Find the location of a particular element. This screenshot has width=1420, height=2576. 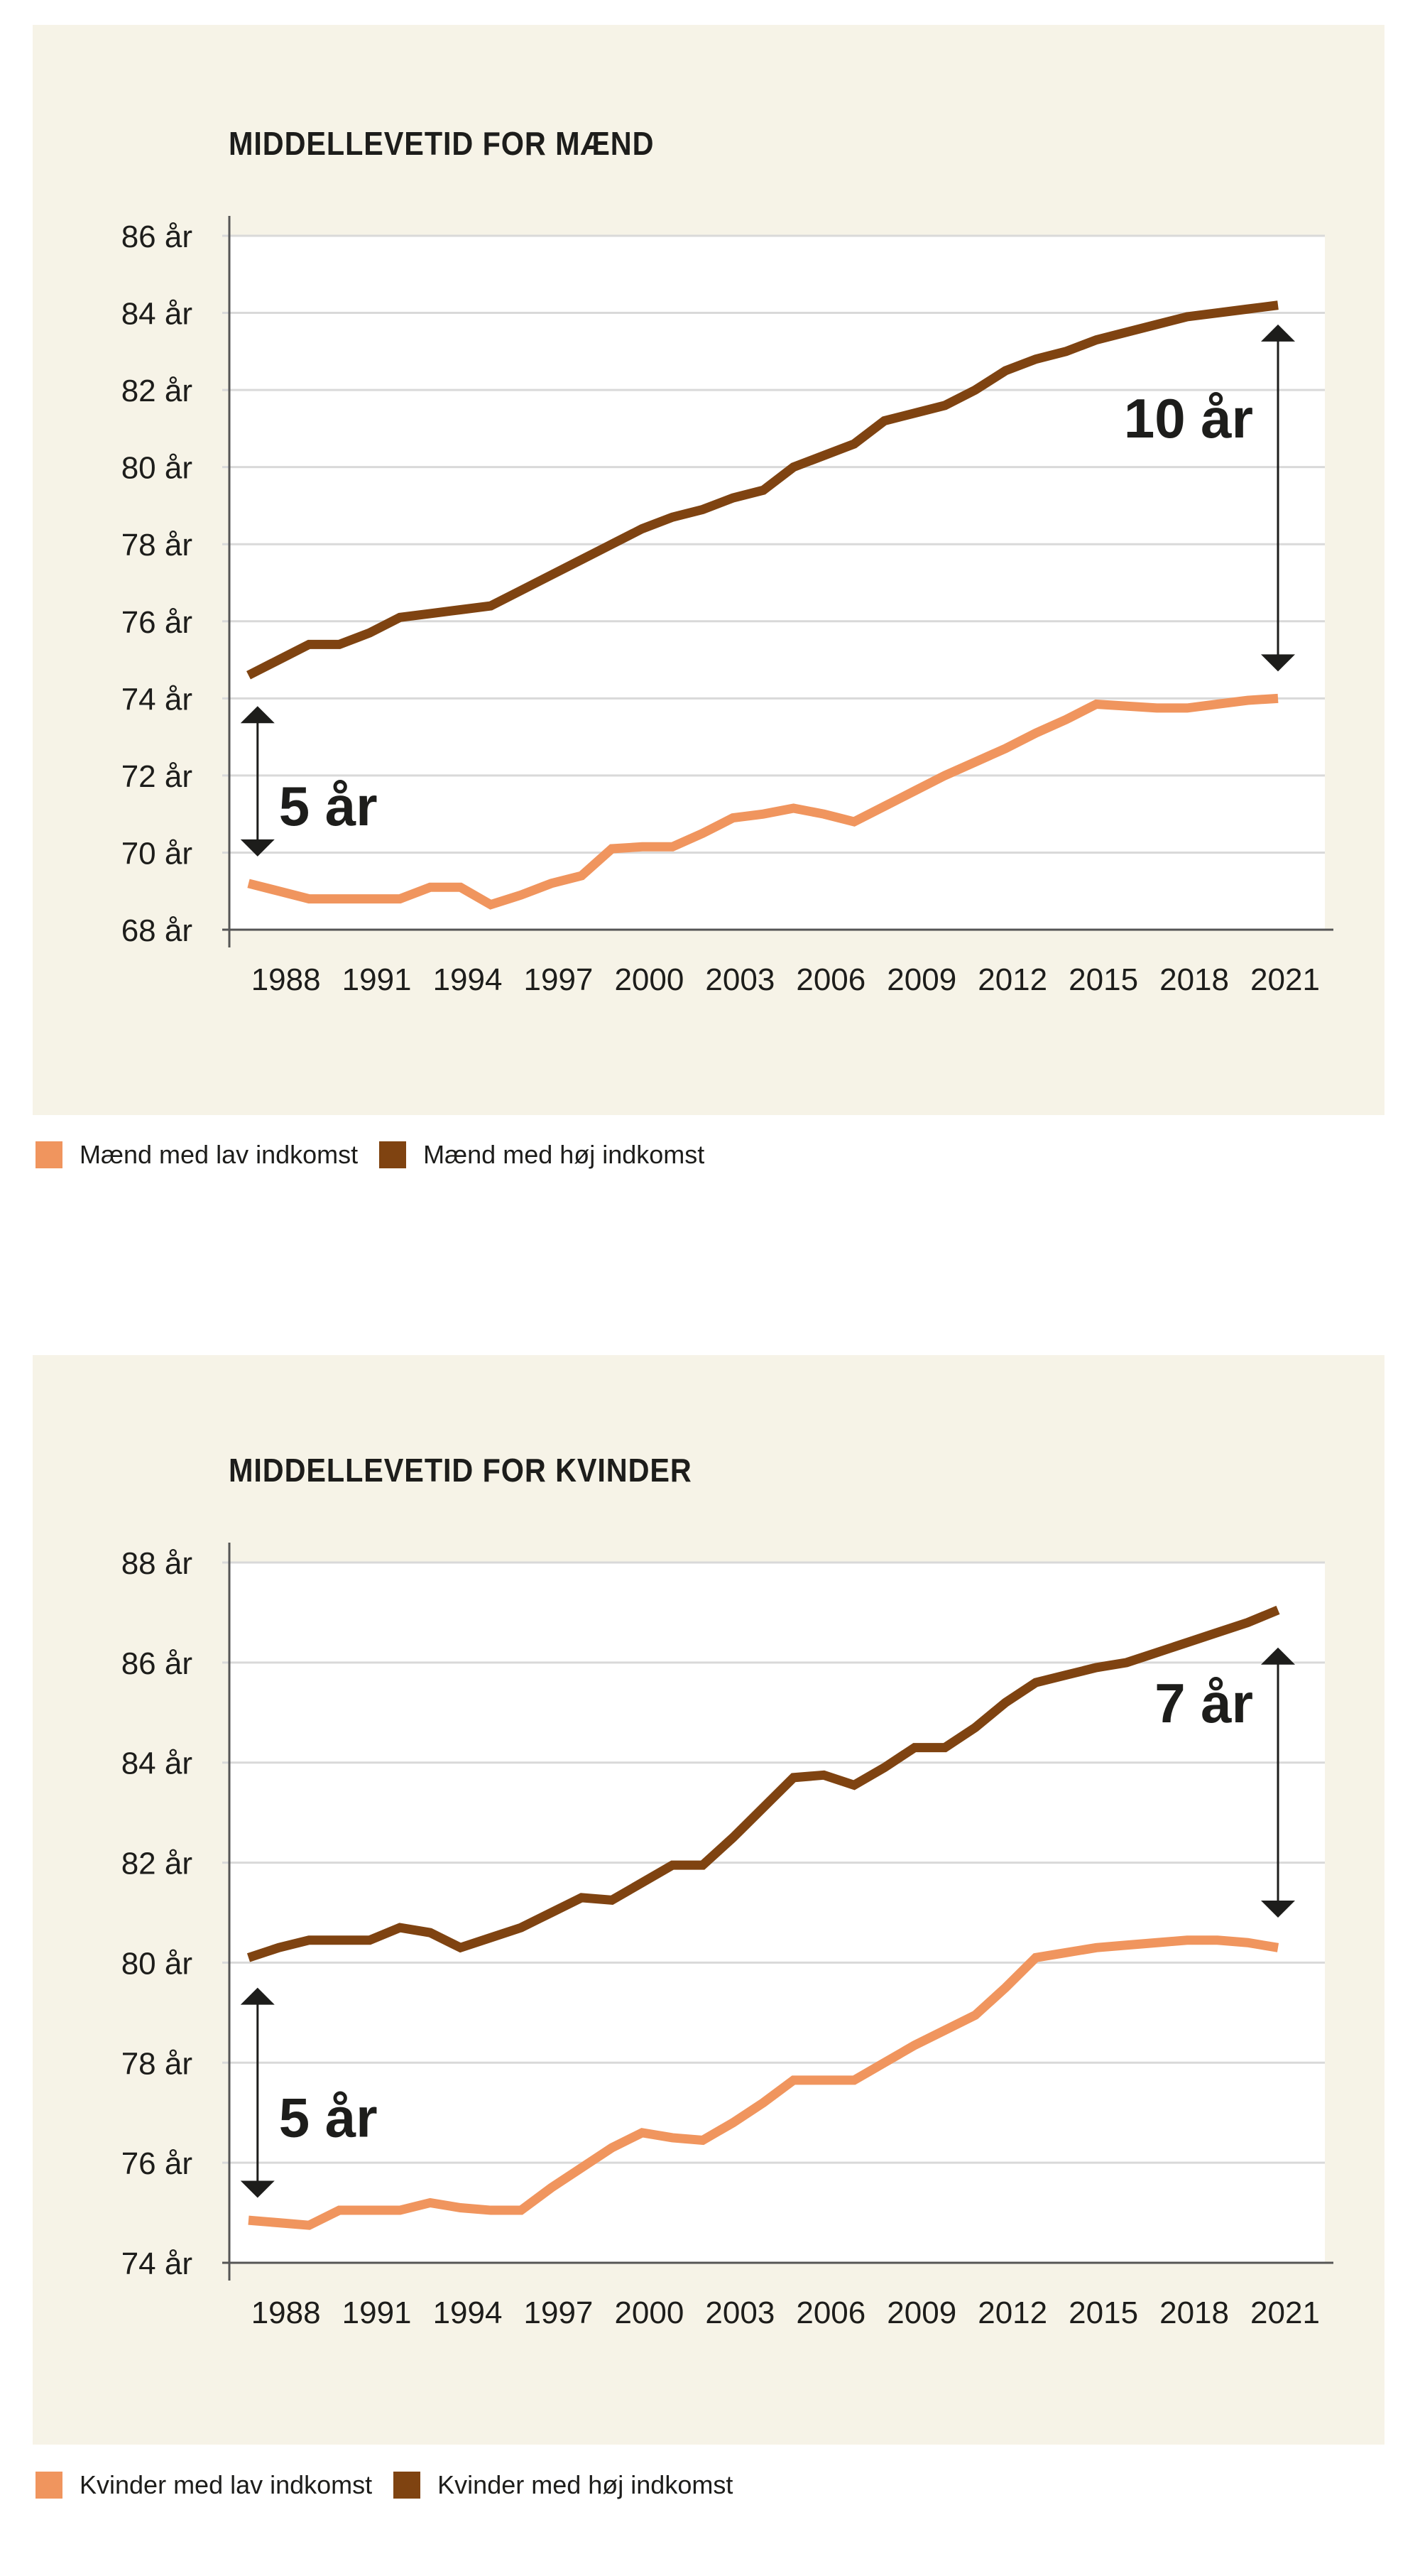

legend-item-high: Mænd med høj indkomst is located at coordinates (541, 1155).